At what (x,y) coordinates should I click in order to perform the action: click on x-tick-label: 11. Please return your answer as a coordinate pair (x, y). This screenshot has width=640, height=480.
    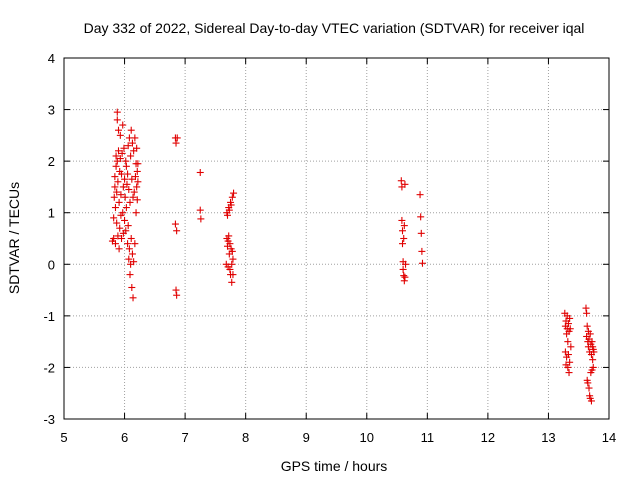
    Looking at the image, I should click on (428, 437).